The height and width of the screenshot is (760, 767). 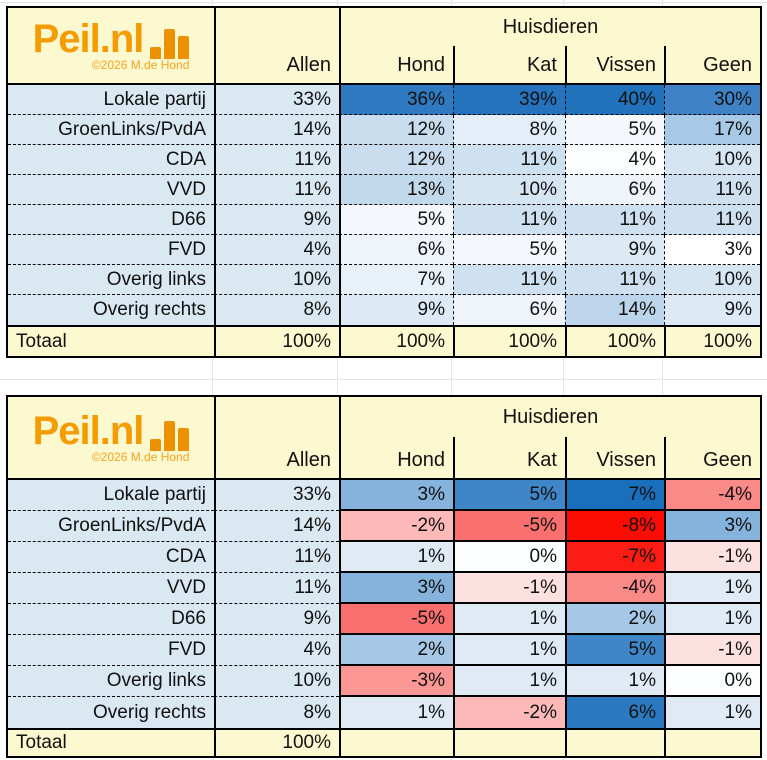 What do you see at coordinates (614, 250) in the screenshot?
I see `heatmap-value-cell: 9%` at bounding box center [614, 250].